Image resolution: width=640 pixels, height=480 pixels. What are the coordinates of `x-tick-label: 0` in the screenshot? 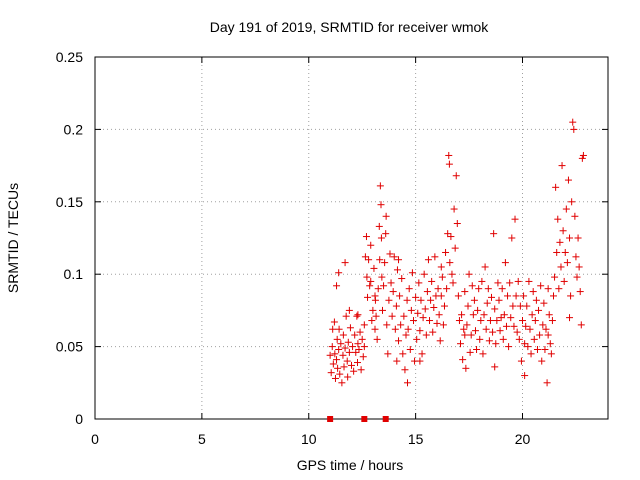 It's located at (95, 439).